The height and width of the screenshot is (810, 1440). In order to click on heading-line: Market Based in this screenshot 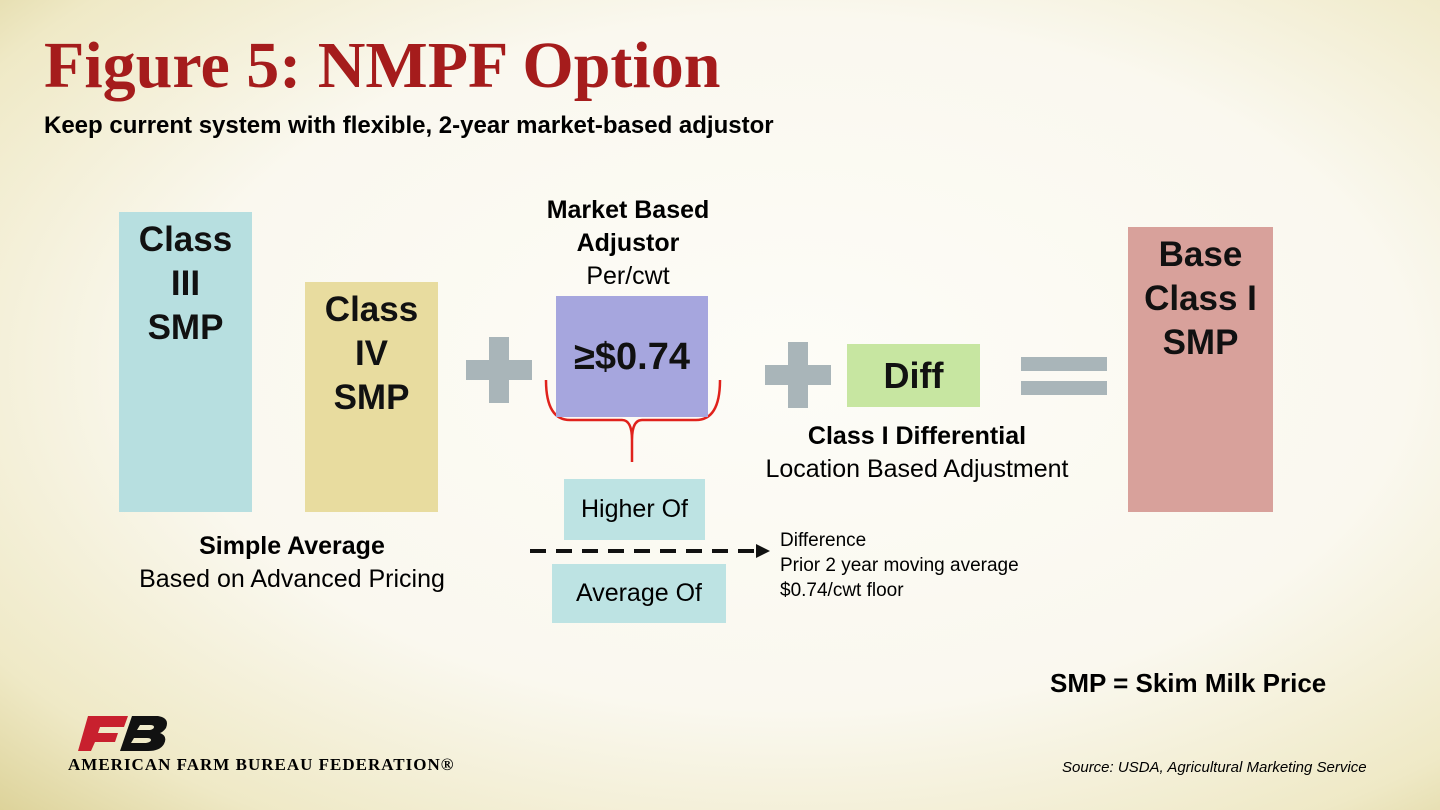, I will do `click(628, 210)`.